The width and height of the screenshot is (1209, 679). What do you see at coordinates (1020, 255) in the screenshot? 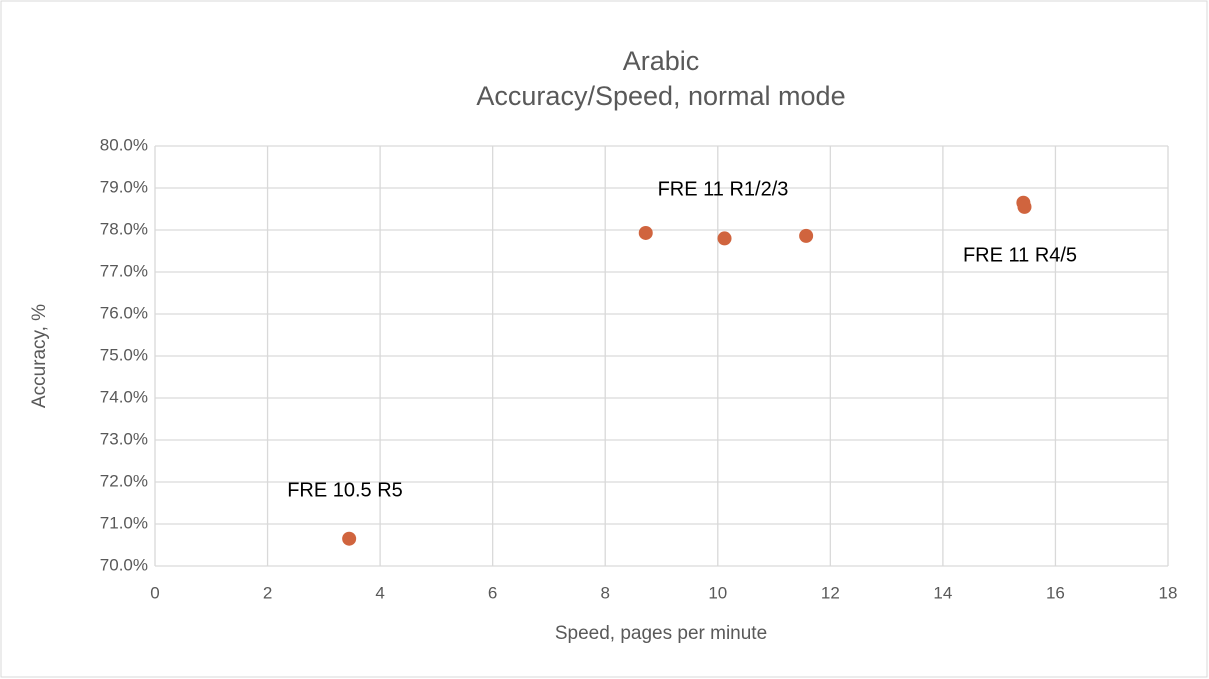
I see `annotation: FRE 11 R4/5` at bounding box center [1020, 255].